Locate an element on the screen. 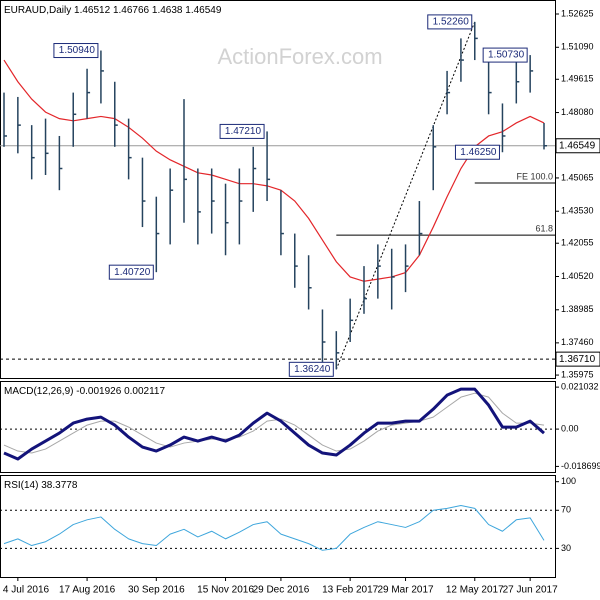  level-box is located at coordinates (577, 359).